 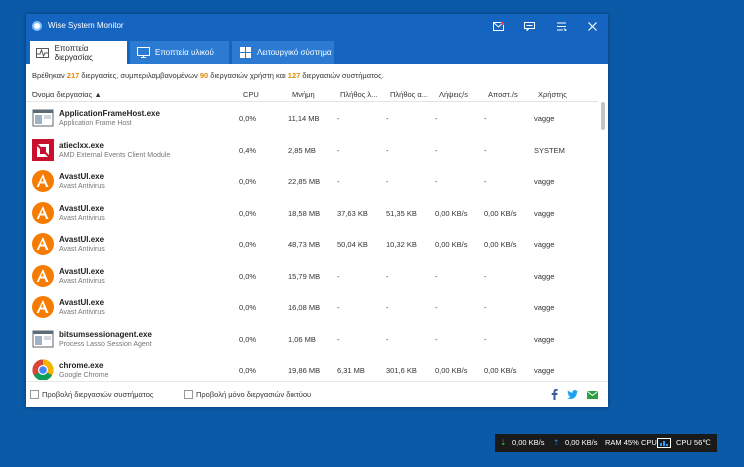 I want to click on column-header-send: Αποστ./s, so click(x=503, y=94).